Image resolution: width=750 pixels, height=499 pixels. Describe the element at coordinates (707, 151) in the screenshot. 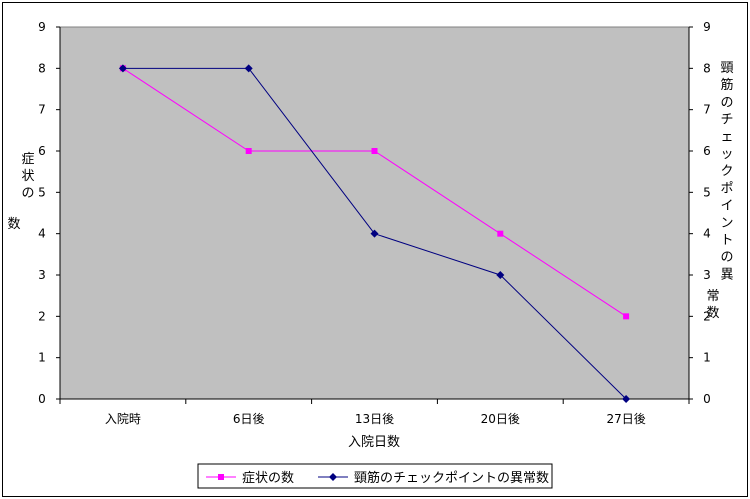

I see `right-y-tick-label: 6` at that location.